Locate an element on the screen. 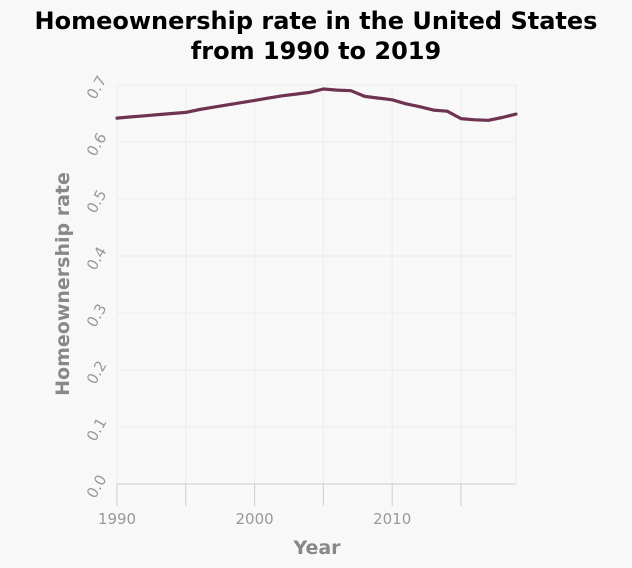 This screenshot has height=568, width=632. series is located at coordinates (316, 104).